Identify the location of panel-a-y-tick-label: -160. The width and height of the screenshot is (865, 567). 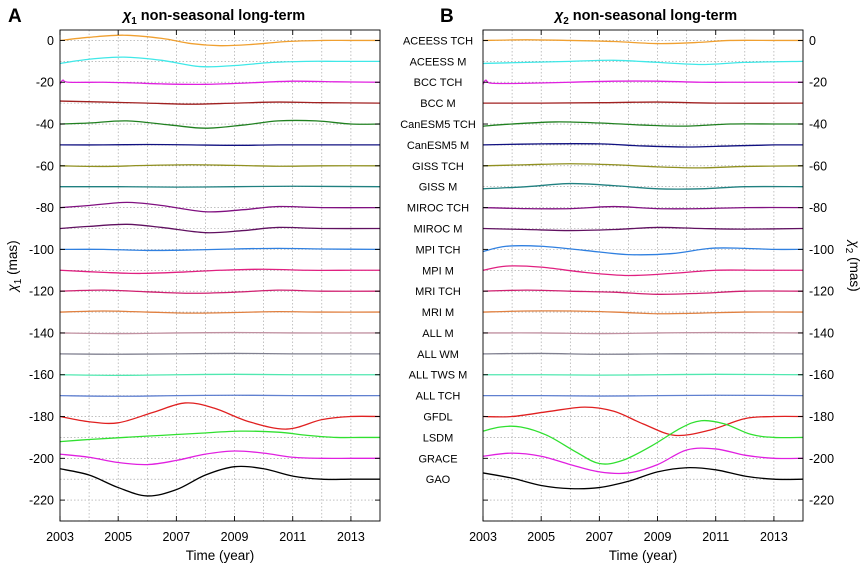
(41, 375).